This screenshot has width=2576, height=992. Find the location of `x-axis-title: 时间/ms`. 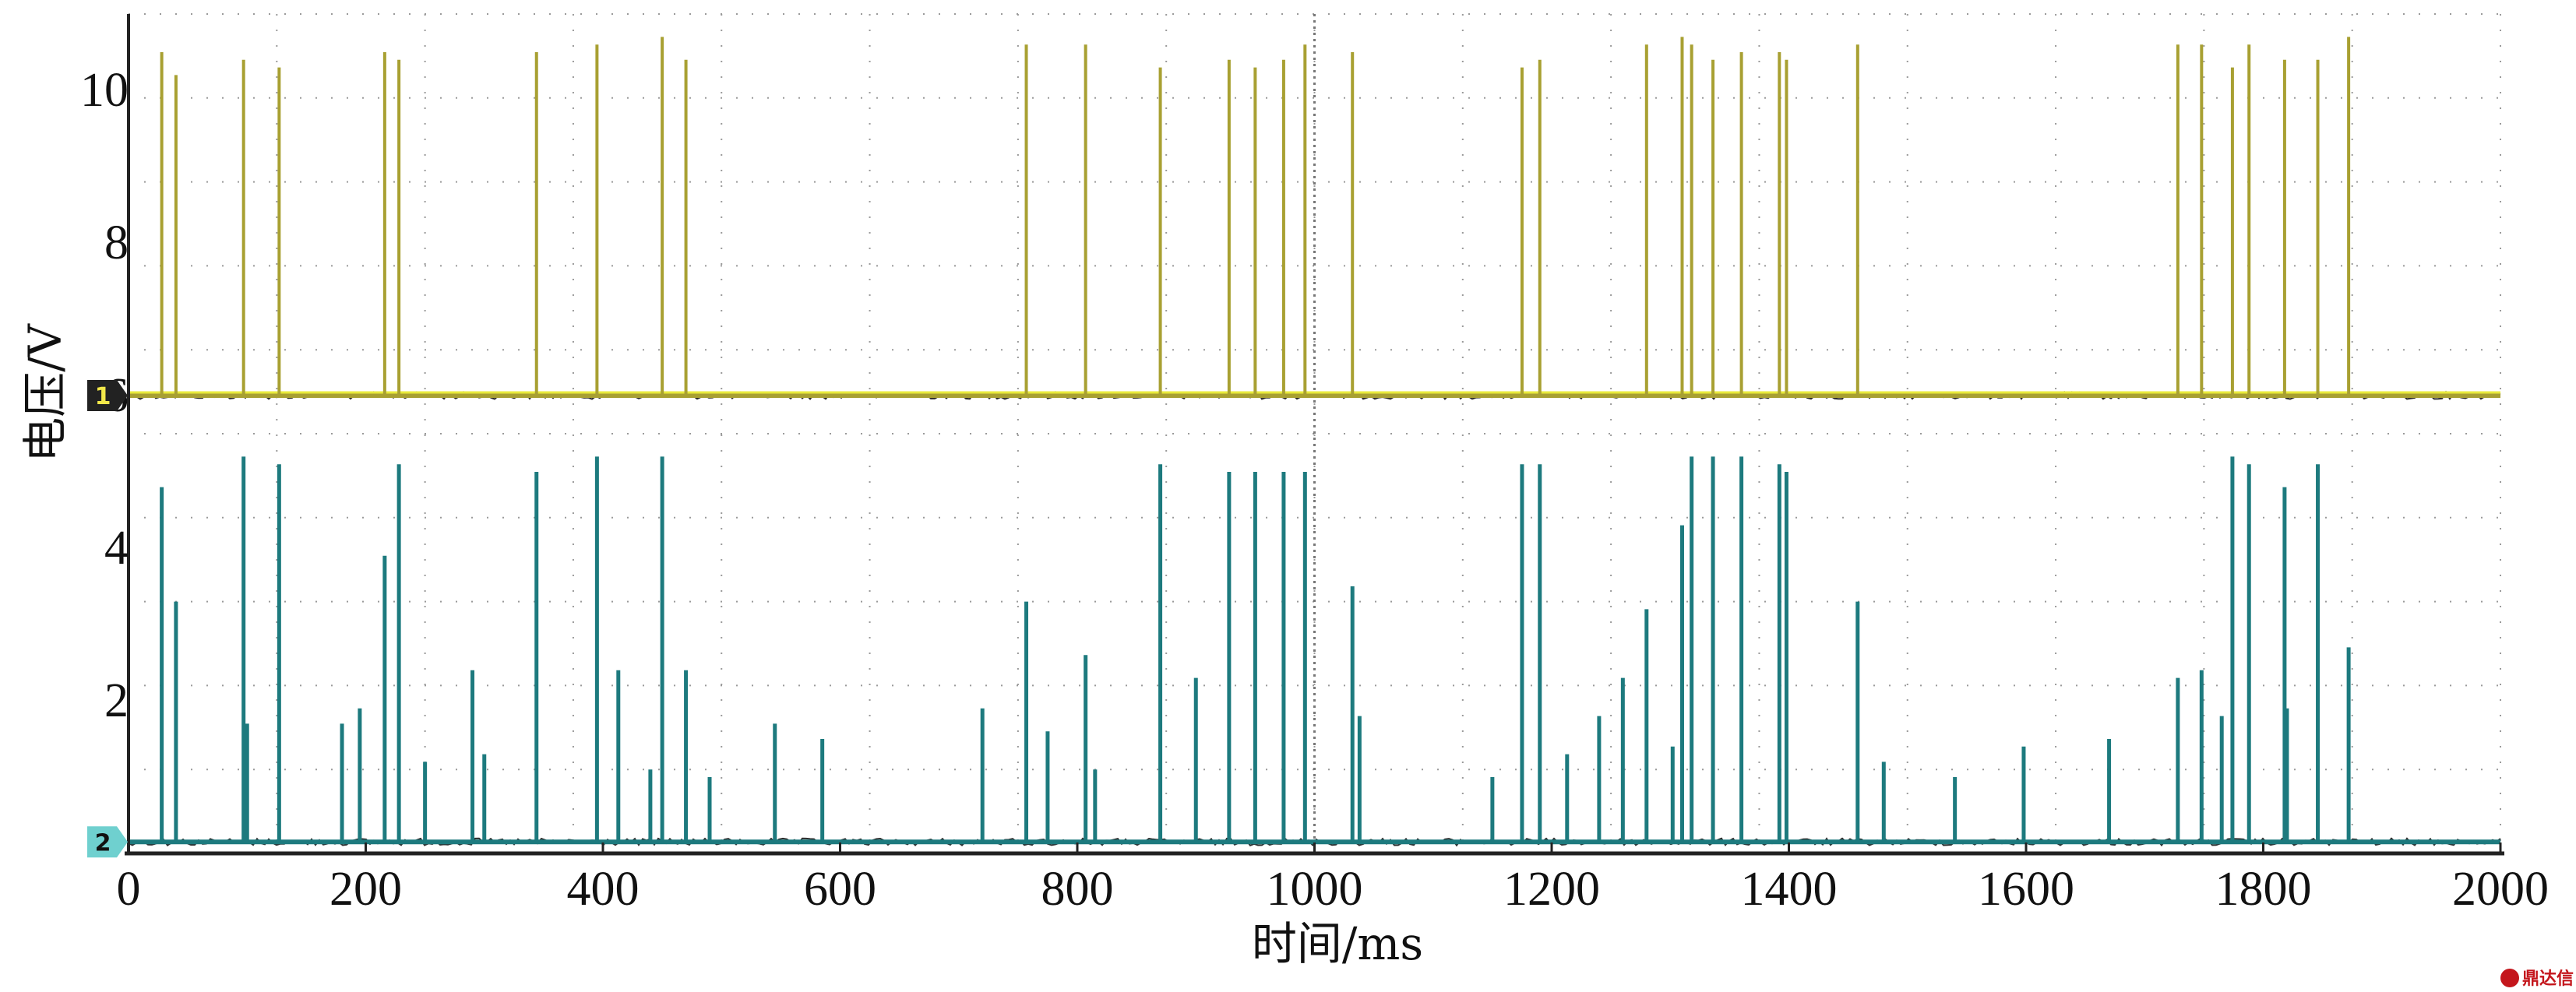

x-axis-title: 时间/ms is located at coordinates (1337, 943).